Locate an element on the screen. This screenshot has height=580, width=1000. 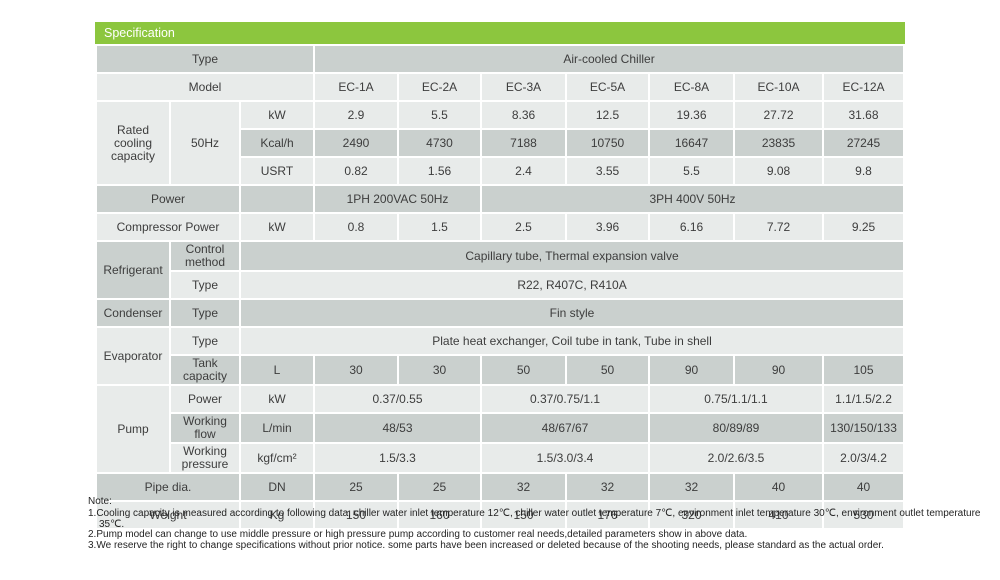
table-row: Type R22, R407C, R410A is located at coordinates (500, 285).